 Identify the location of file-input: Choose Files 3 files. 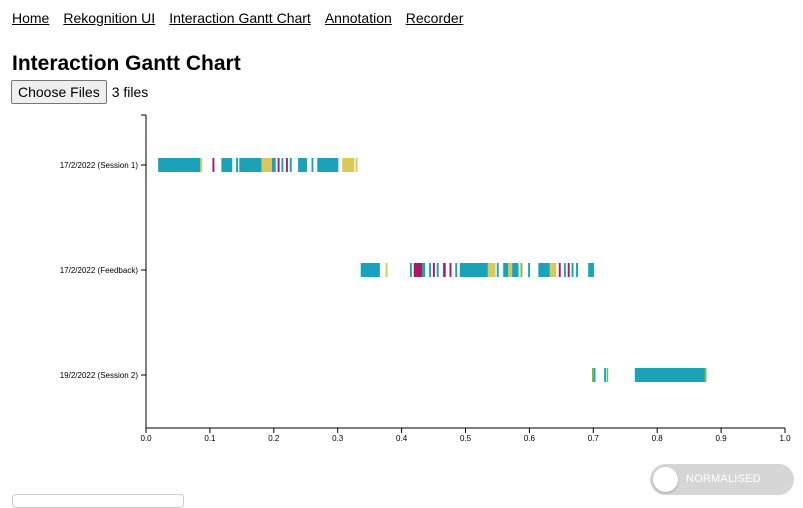
(79, 92).